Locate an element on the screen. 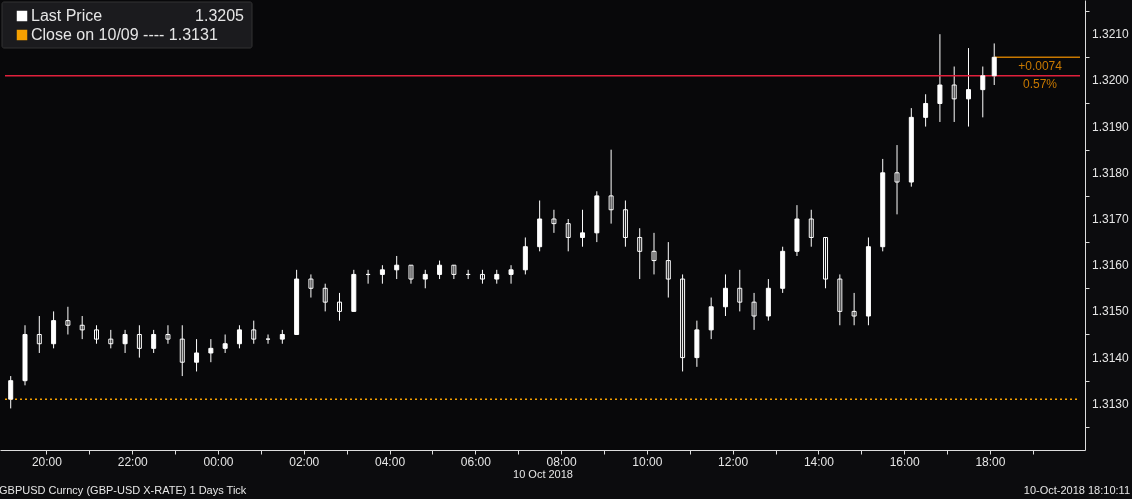 This screenshot has height=499, width=1132. y-tick-label: 1.3210 is located at coordinates (1111, 34).